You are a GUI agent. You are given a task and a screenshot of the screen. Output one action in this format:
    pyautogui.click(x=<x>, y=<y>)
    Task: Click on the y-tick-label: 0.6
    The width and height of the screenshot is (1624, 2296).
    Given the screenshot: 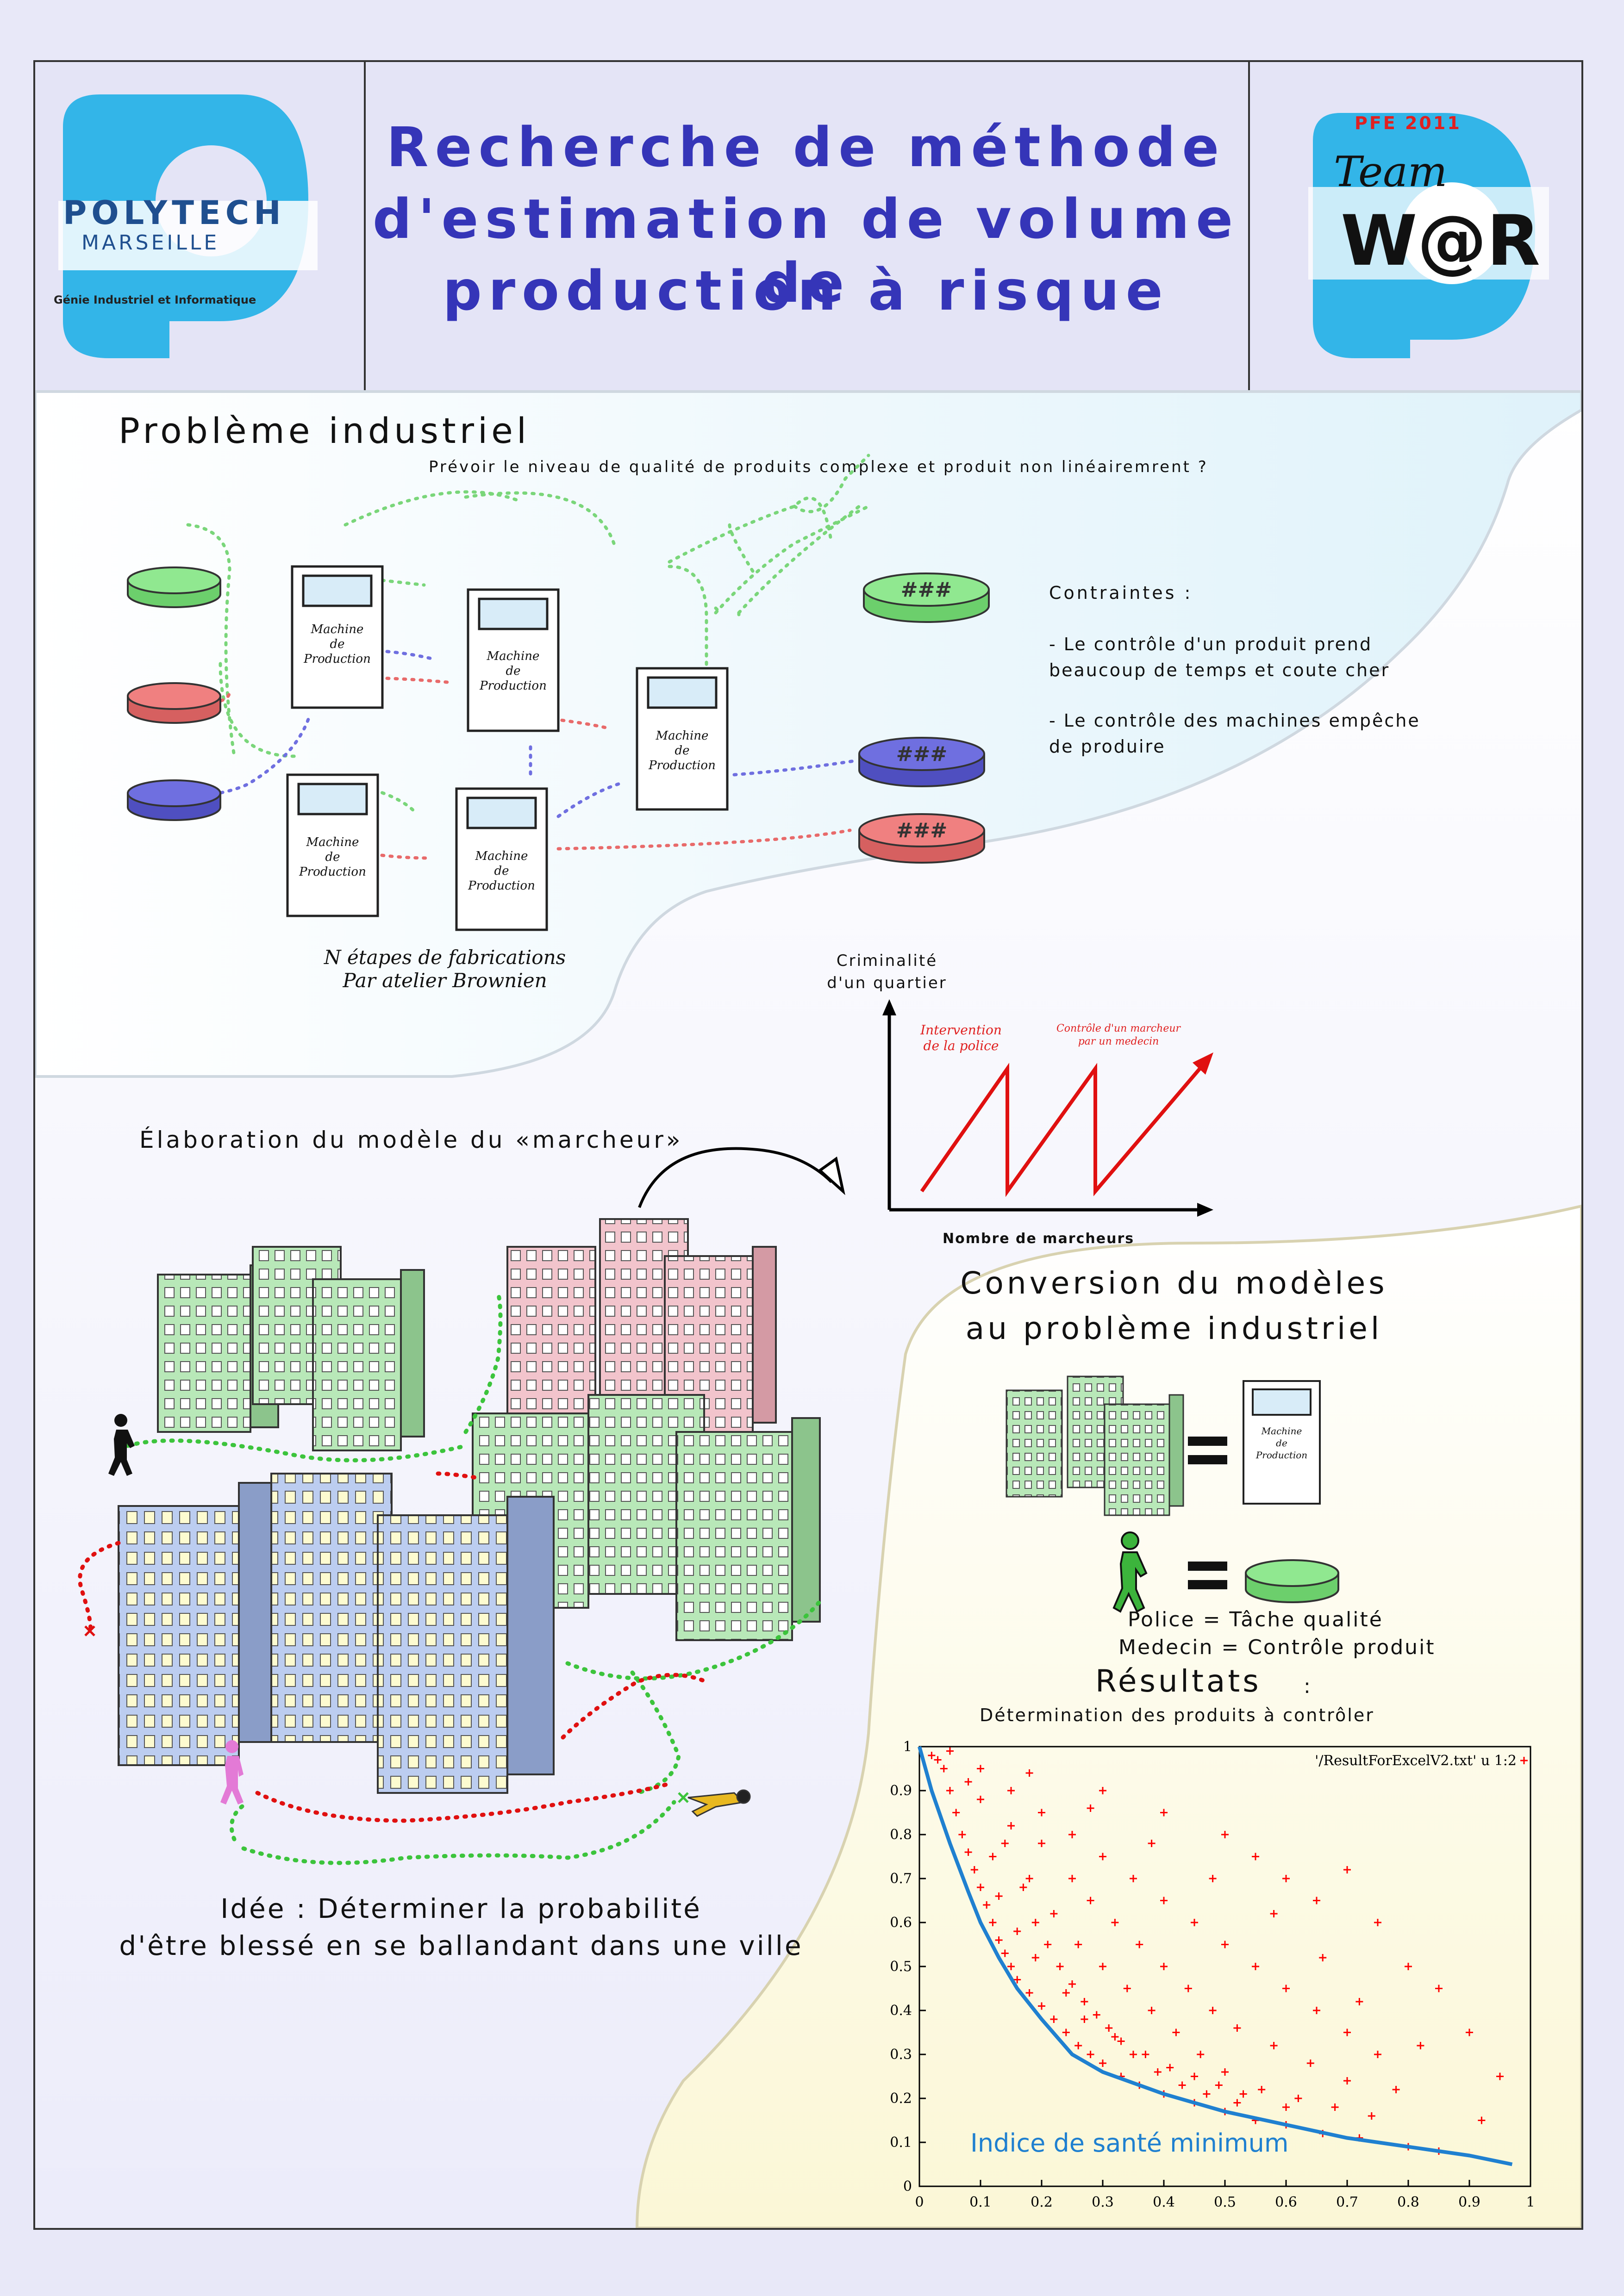 What is the action you would take?
    pyautogui.click(x=901, y=1923)
    